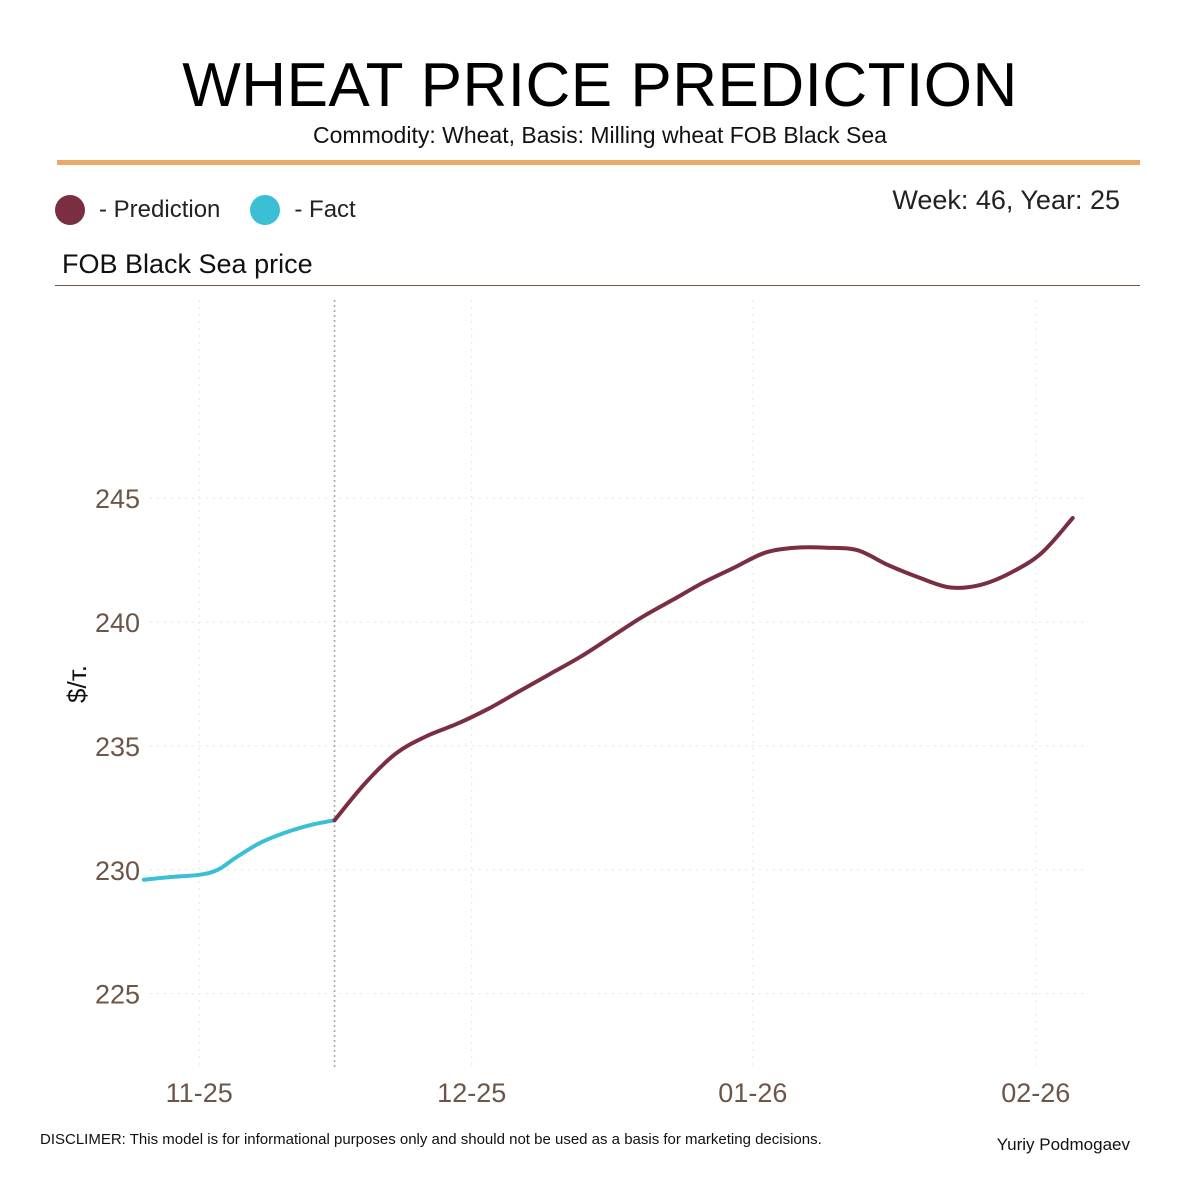 Image resolution: width=1200 pixels, height=1200 pixels. I want to click on legend-label-prediction: - Prediction, so click(160, 209).